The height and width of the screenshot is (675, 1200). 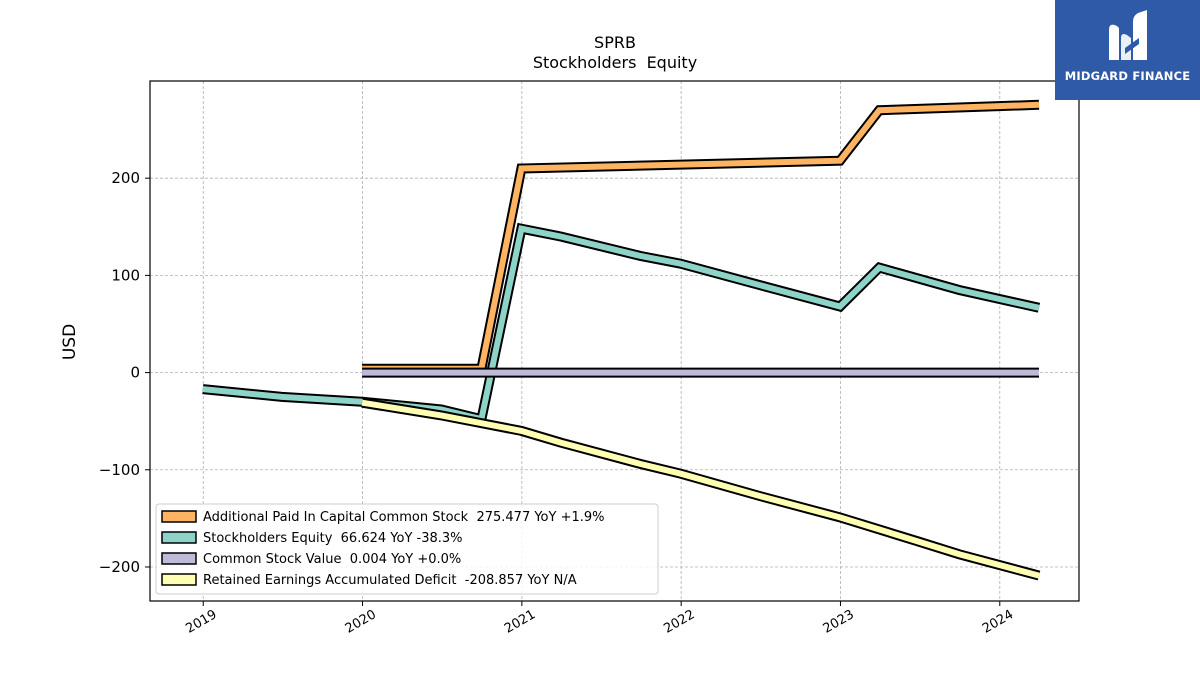 I want to click on x-tick-label: 2024, so click(x=998, y=622).